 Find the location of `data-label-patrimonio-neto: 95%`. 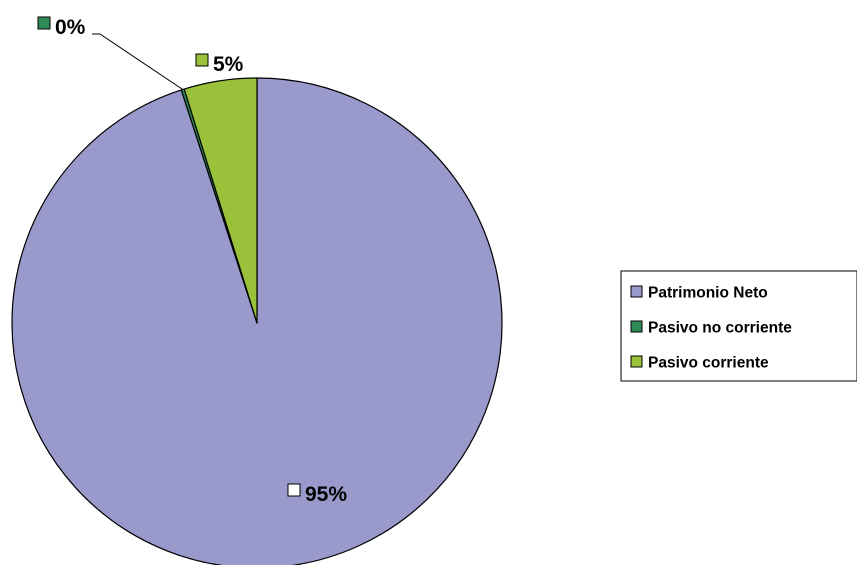

data-label-patrimonio-neto: 95% is located at coordinates (326, 494).